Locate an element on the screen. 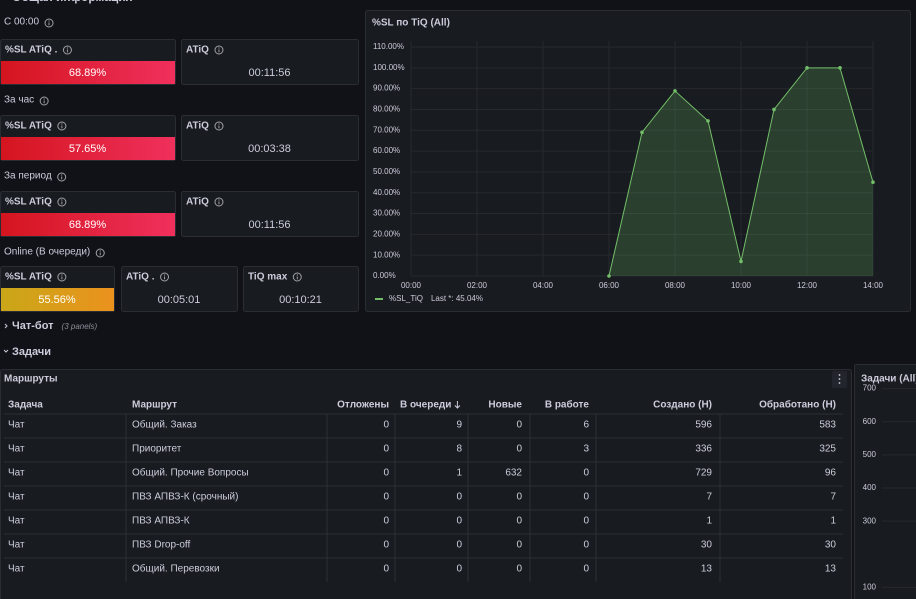  table-title: Маршруты is located at coordinates (31, 379).